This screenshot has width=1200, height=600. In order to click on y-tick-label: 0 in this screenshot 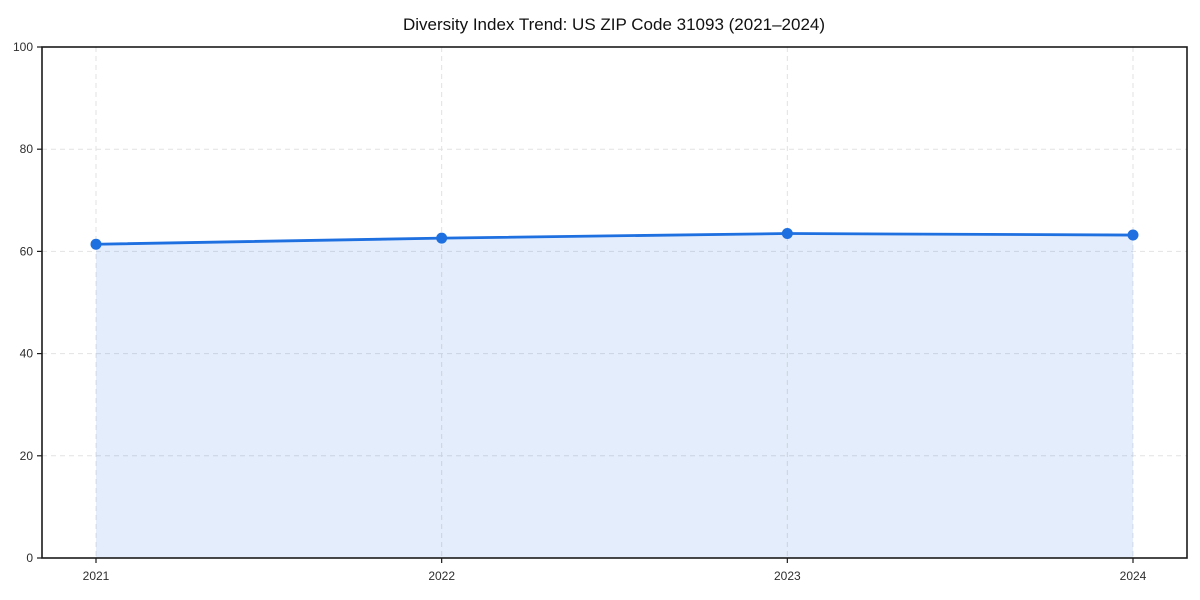, I will do `click(29, 558)`.